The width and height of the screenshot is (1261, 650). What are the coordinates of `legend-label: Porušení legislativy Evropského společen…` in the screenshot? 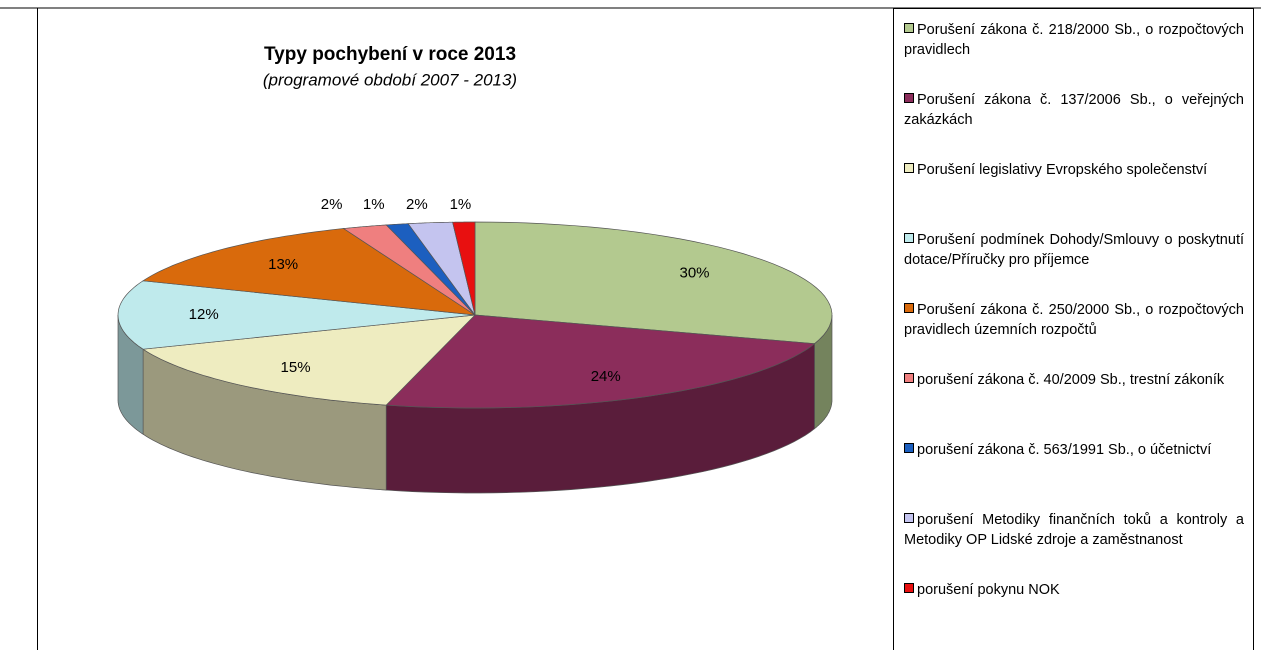 It's located at (1062, 170).